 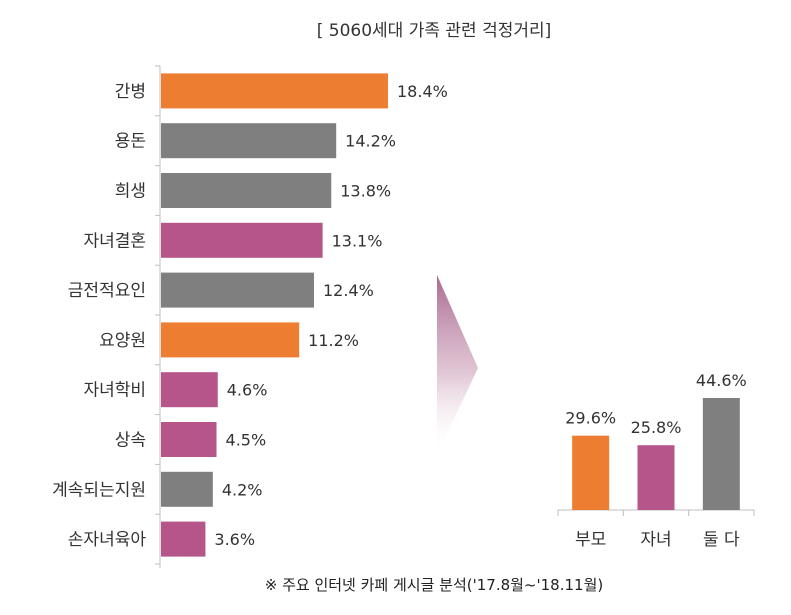 What do you see at coordinates (114, 391) in the screenshot?
I see `category-label: 자녀학비` at bounding box center [114, 391].